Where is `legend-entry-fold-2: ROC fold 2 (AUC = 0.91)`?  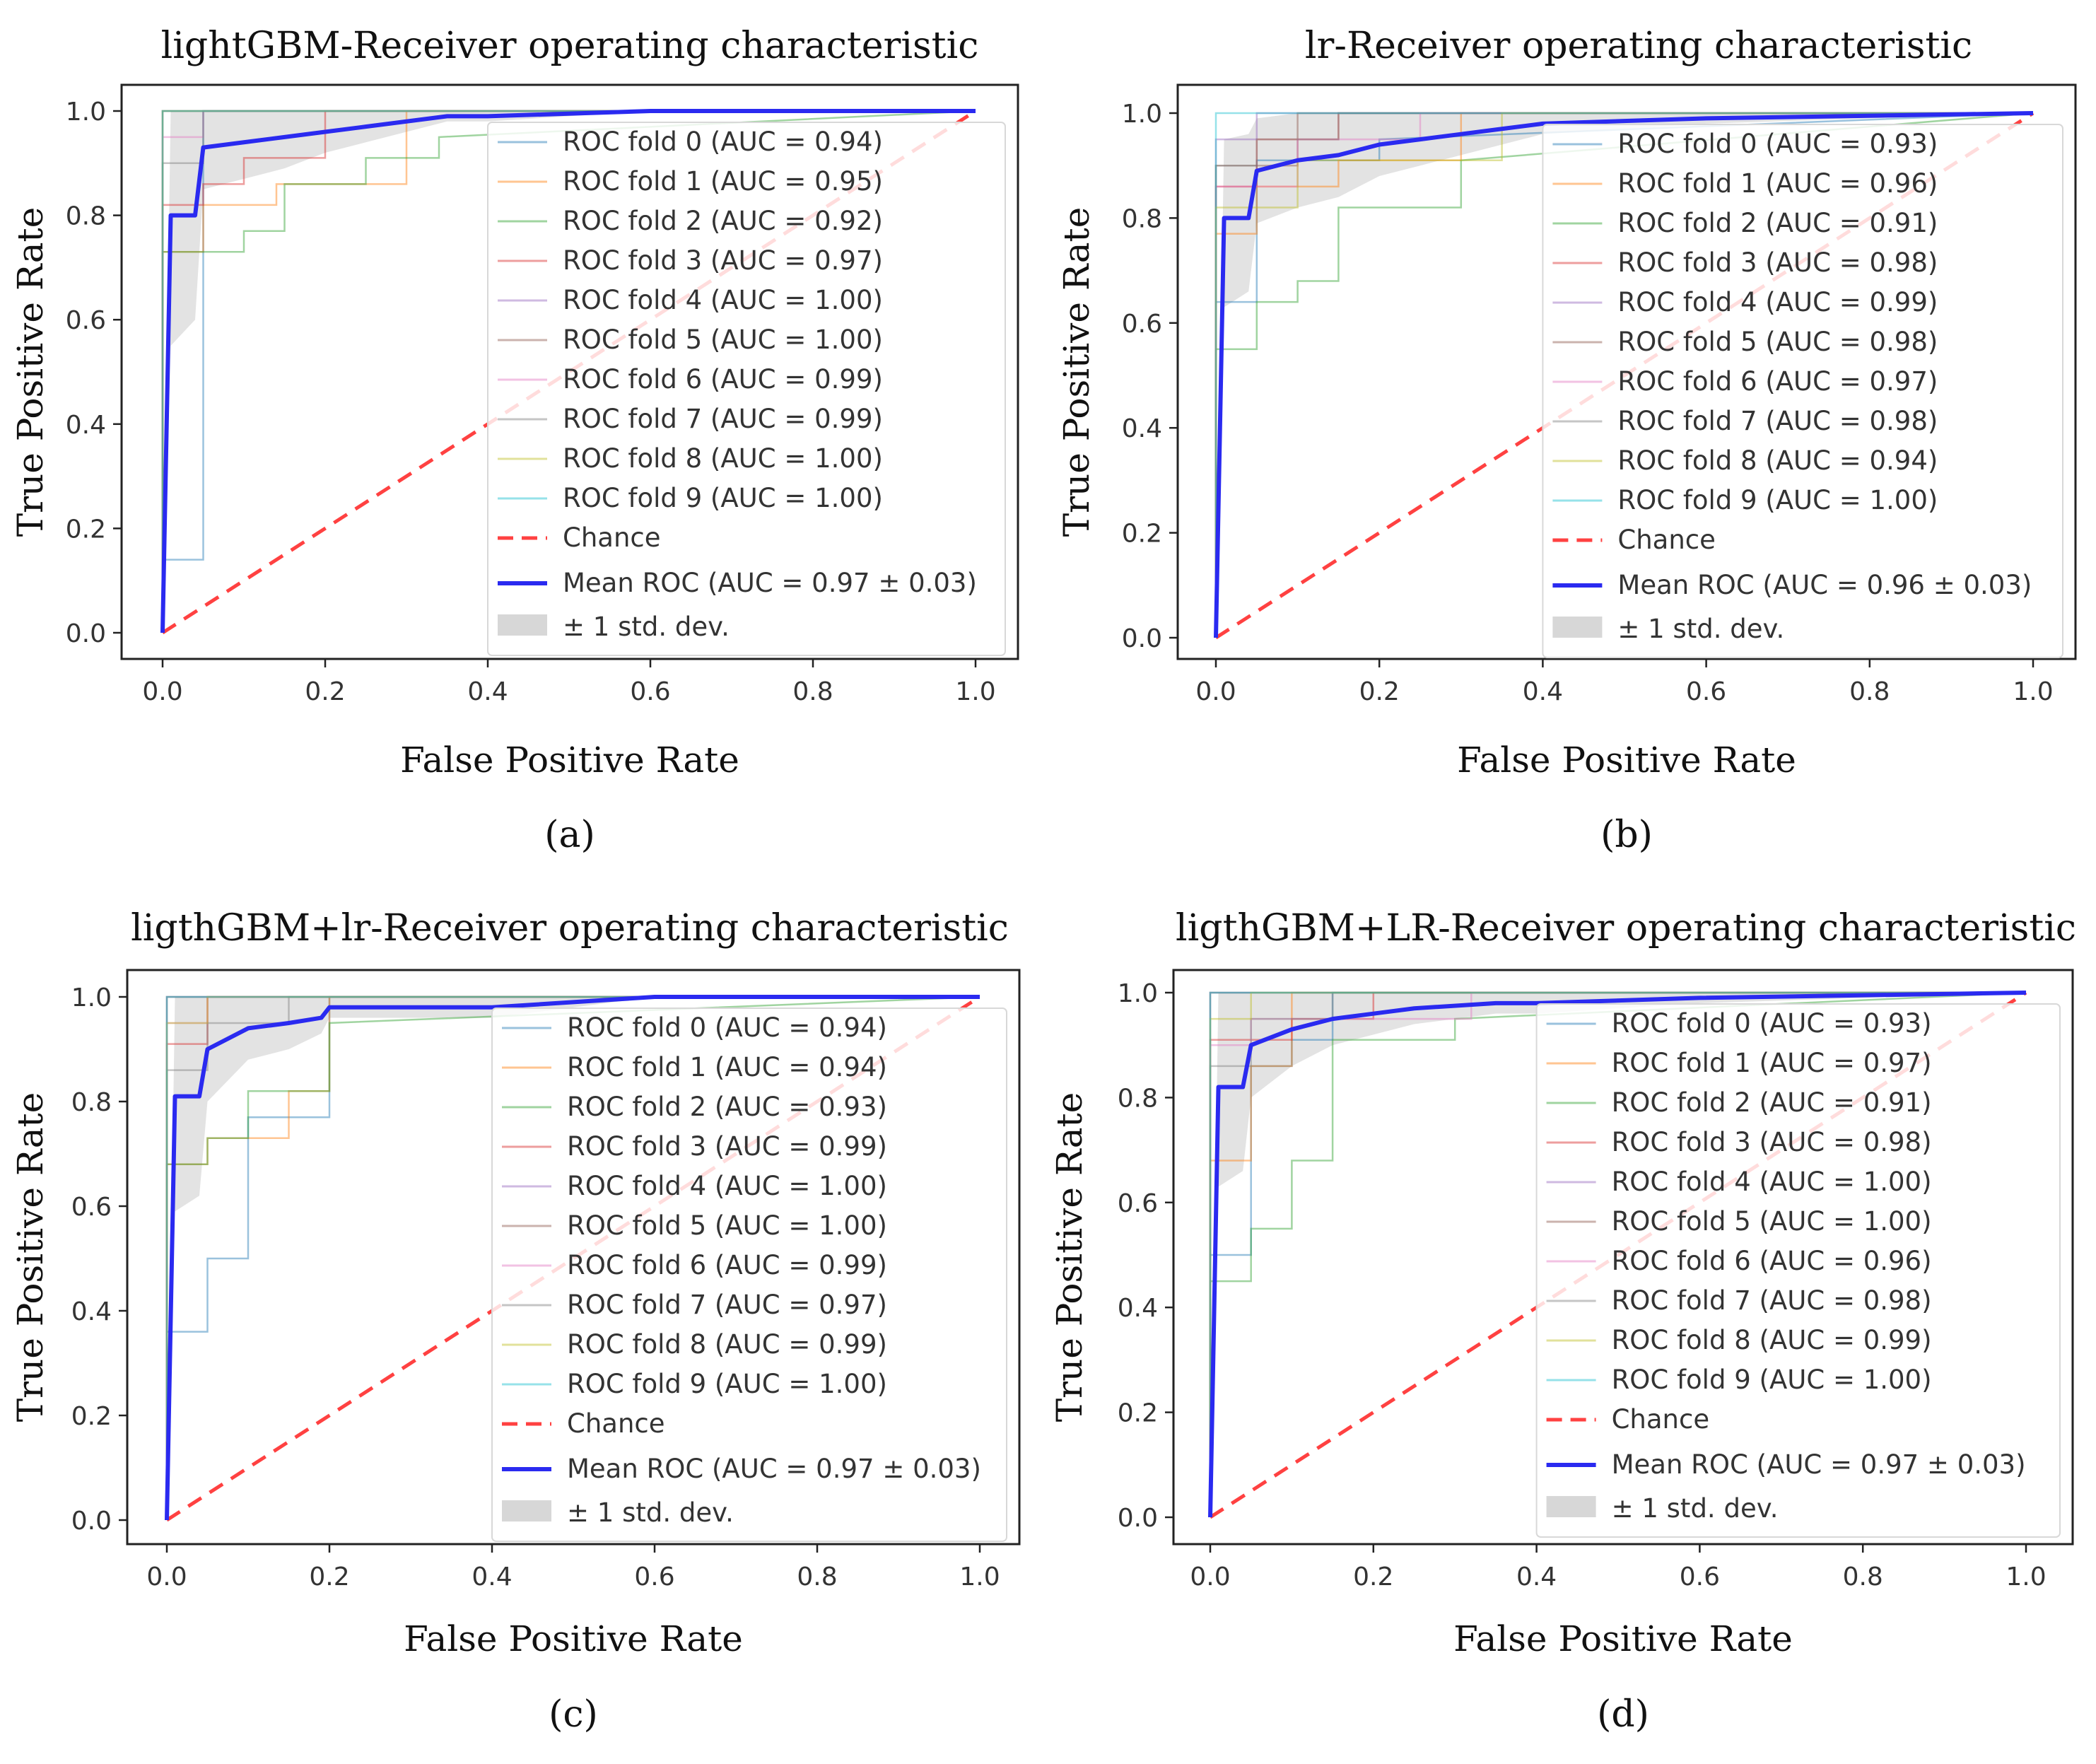 legend-entry-fold-2: ROC fold 2 (AUC = 0.91) is located at coordinates (1778, 223).